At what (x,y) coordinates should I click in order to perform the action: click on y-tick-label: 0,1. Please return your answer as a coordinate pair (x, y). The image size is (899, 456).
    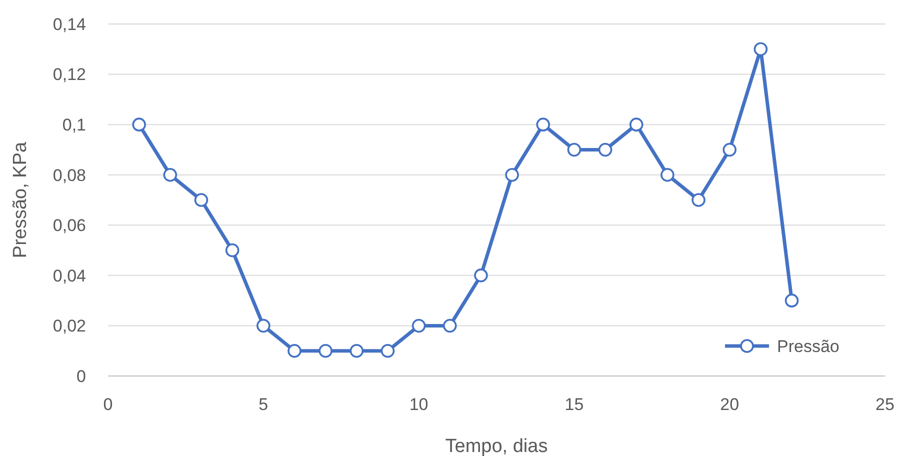
    Looking at the image, I should click on (74, 125).